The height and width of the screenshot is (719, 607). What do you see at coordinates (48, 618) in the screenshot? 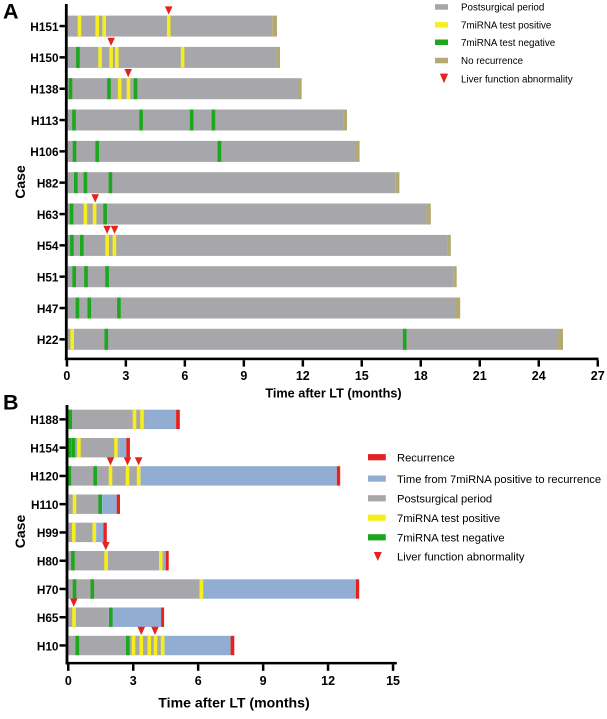
I see `svg-text: H65` at bounding box center [48, 618].